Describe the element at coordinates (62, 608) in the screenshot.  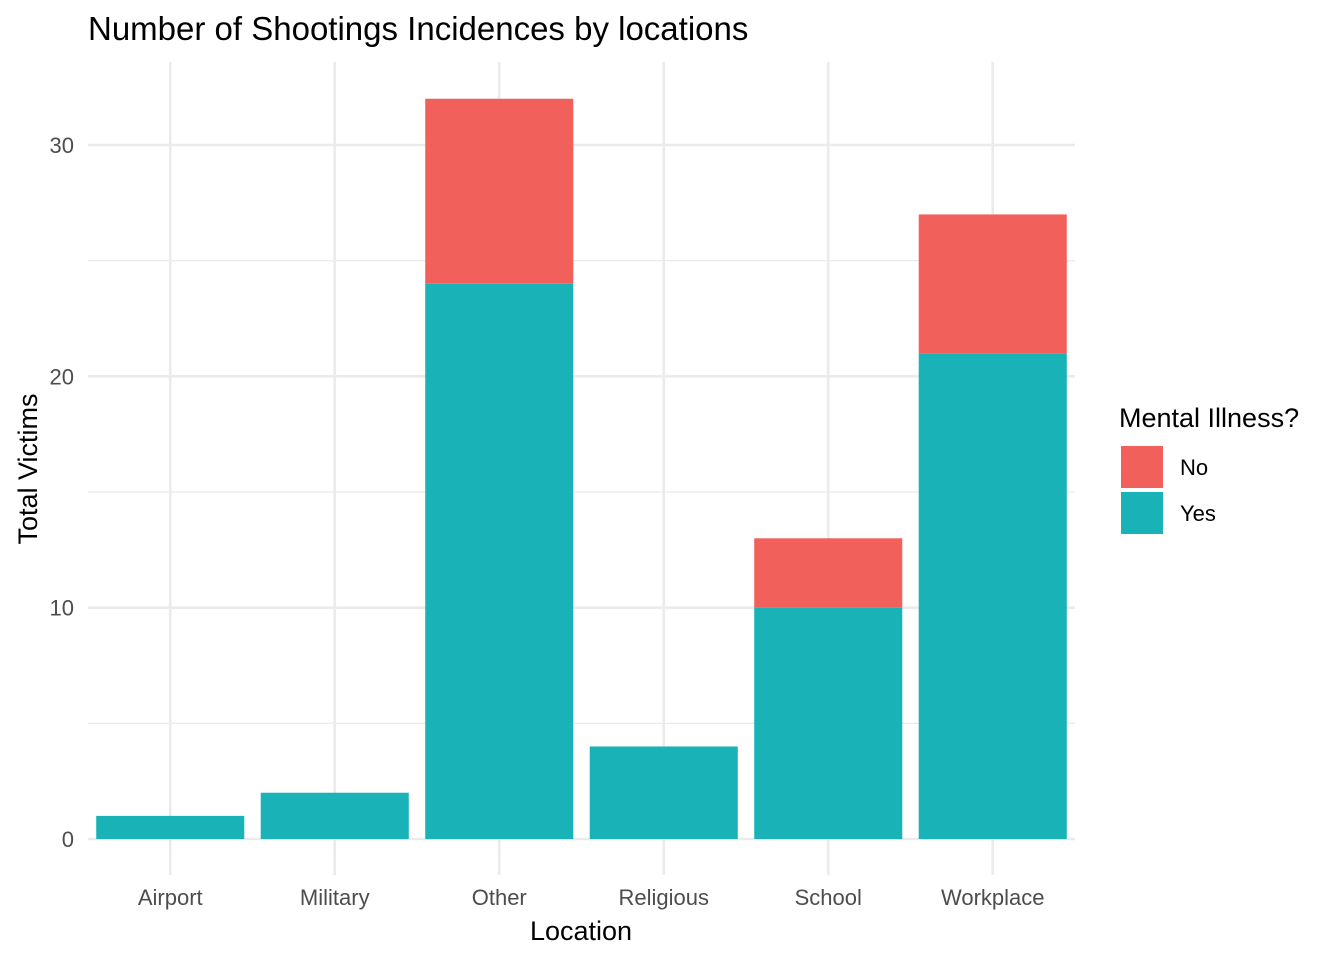
I see `y-tick-label: 10` at that location.